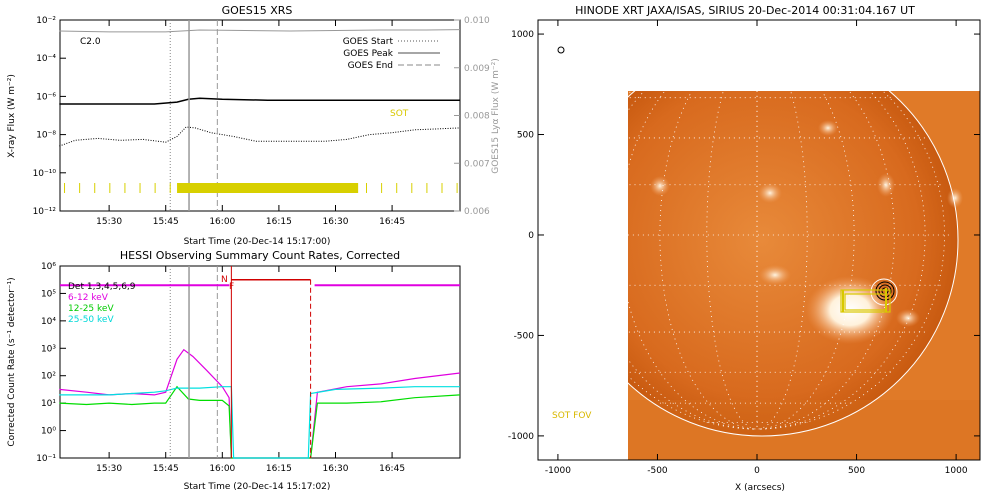 The width and height of the screenshot is (1000, 500). Describe the element at coordinates (231, 287) in the screenshot. I see `hessi-flag-f: F` at that location.